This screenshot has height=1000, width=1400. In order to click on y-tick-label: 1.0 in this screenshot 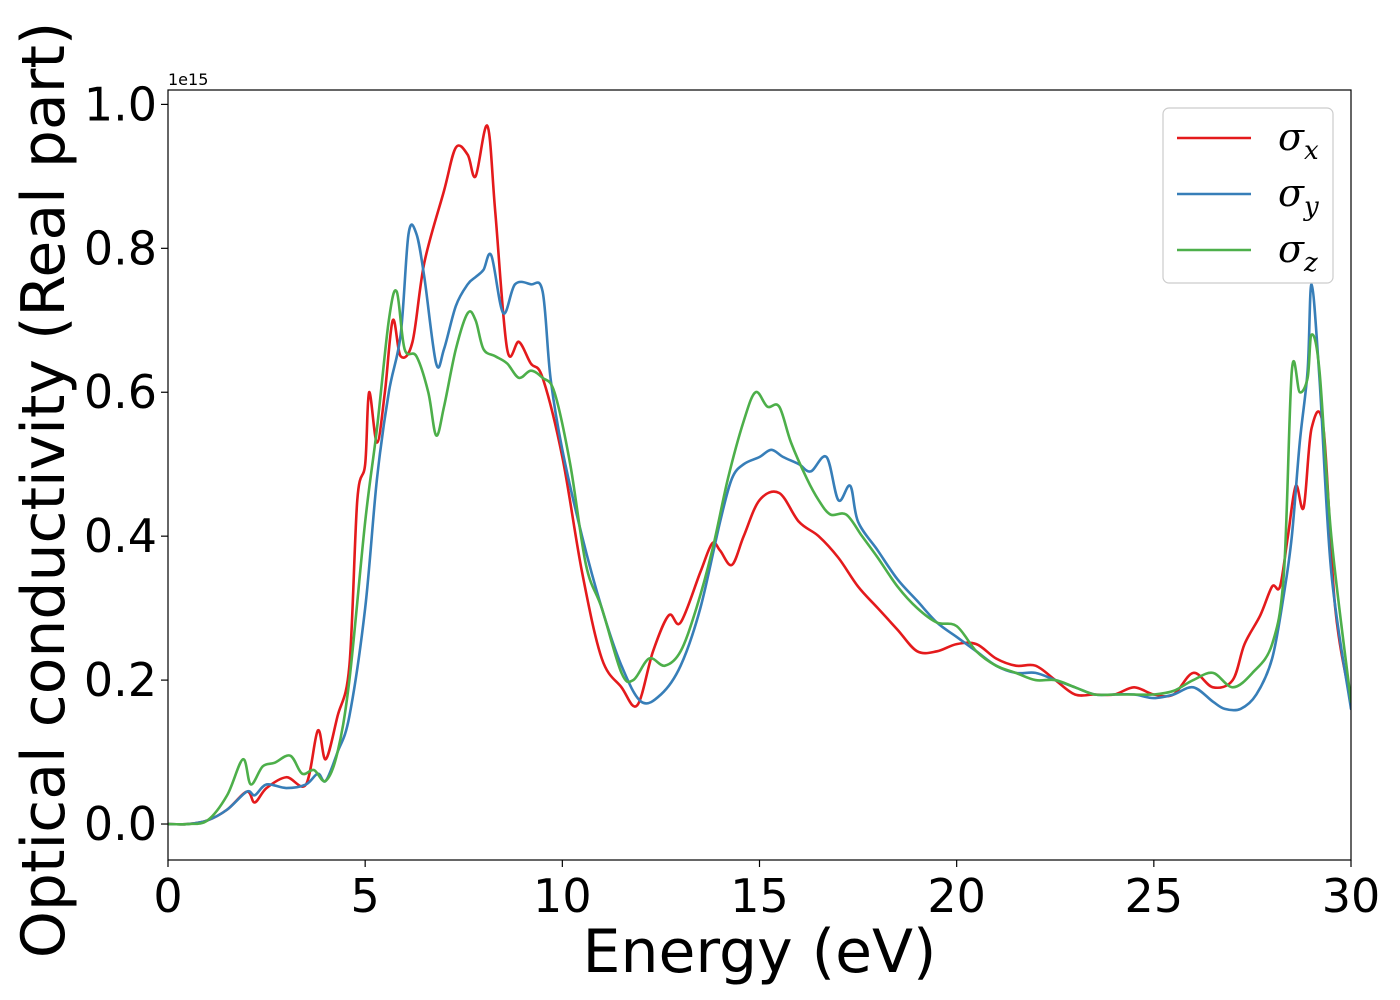, I will do `click(120, 104)`.